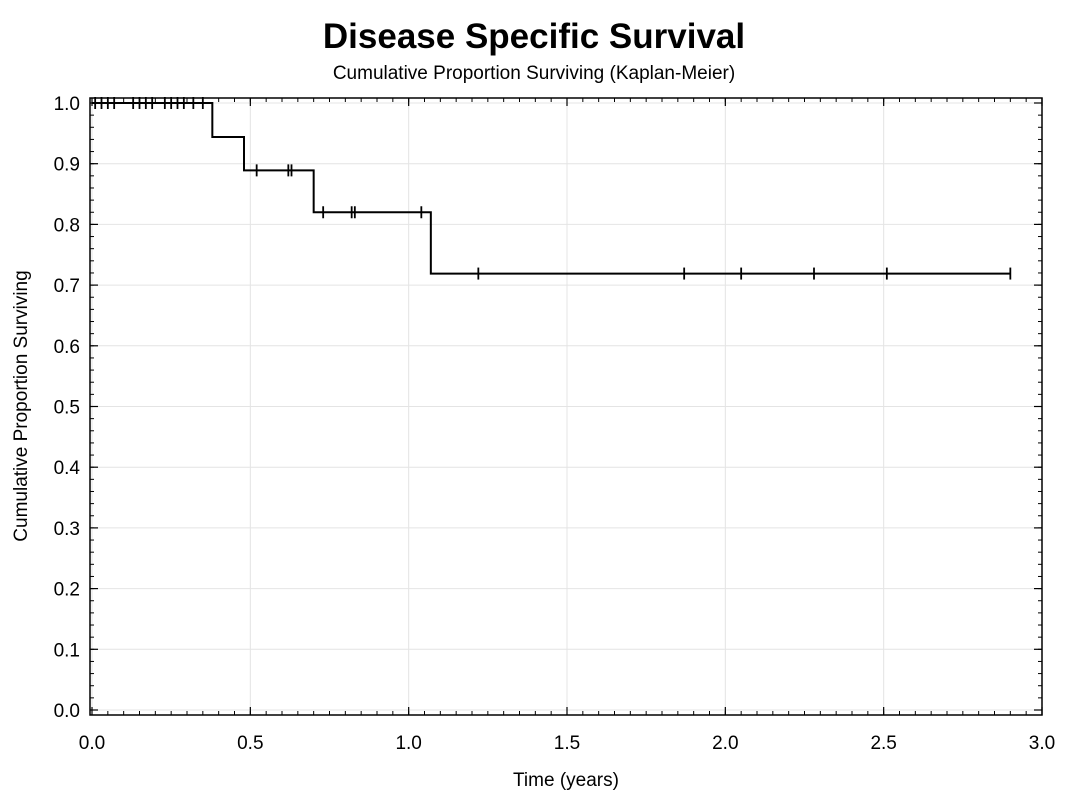 This screenshot has width=1069, height=800. What do you see at coordinates (67, 165) in the screenshot?
I see `y-tick-label: 0.9` at bounding box center [67, 165].